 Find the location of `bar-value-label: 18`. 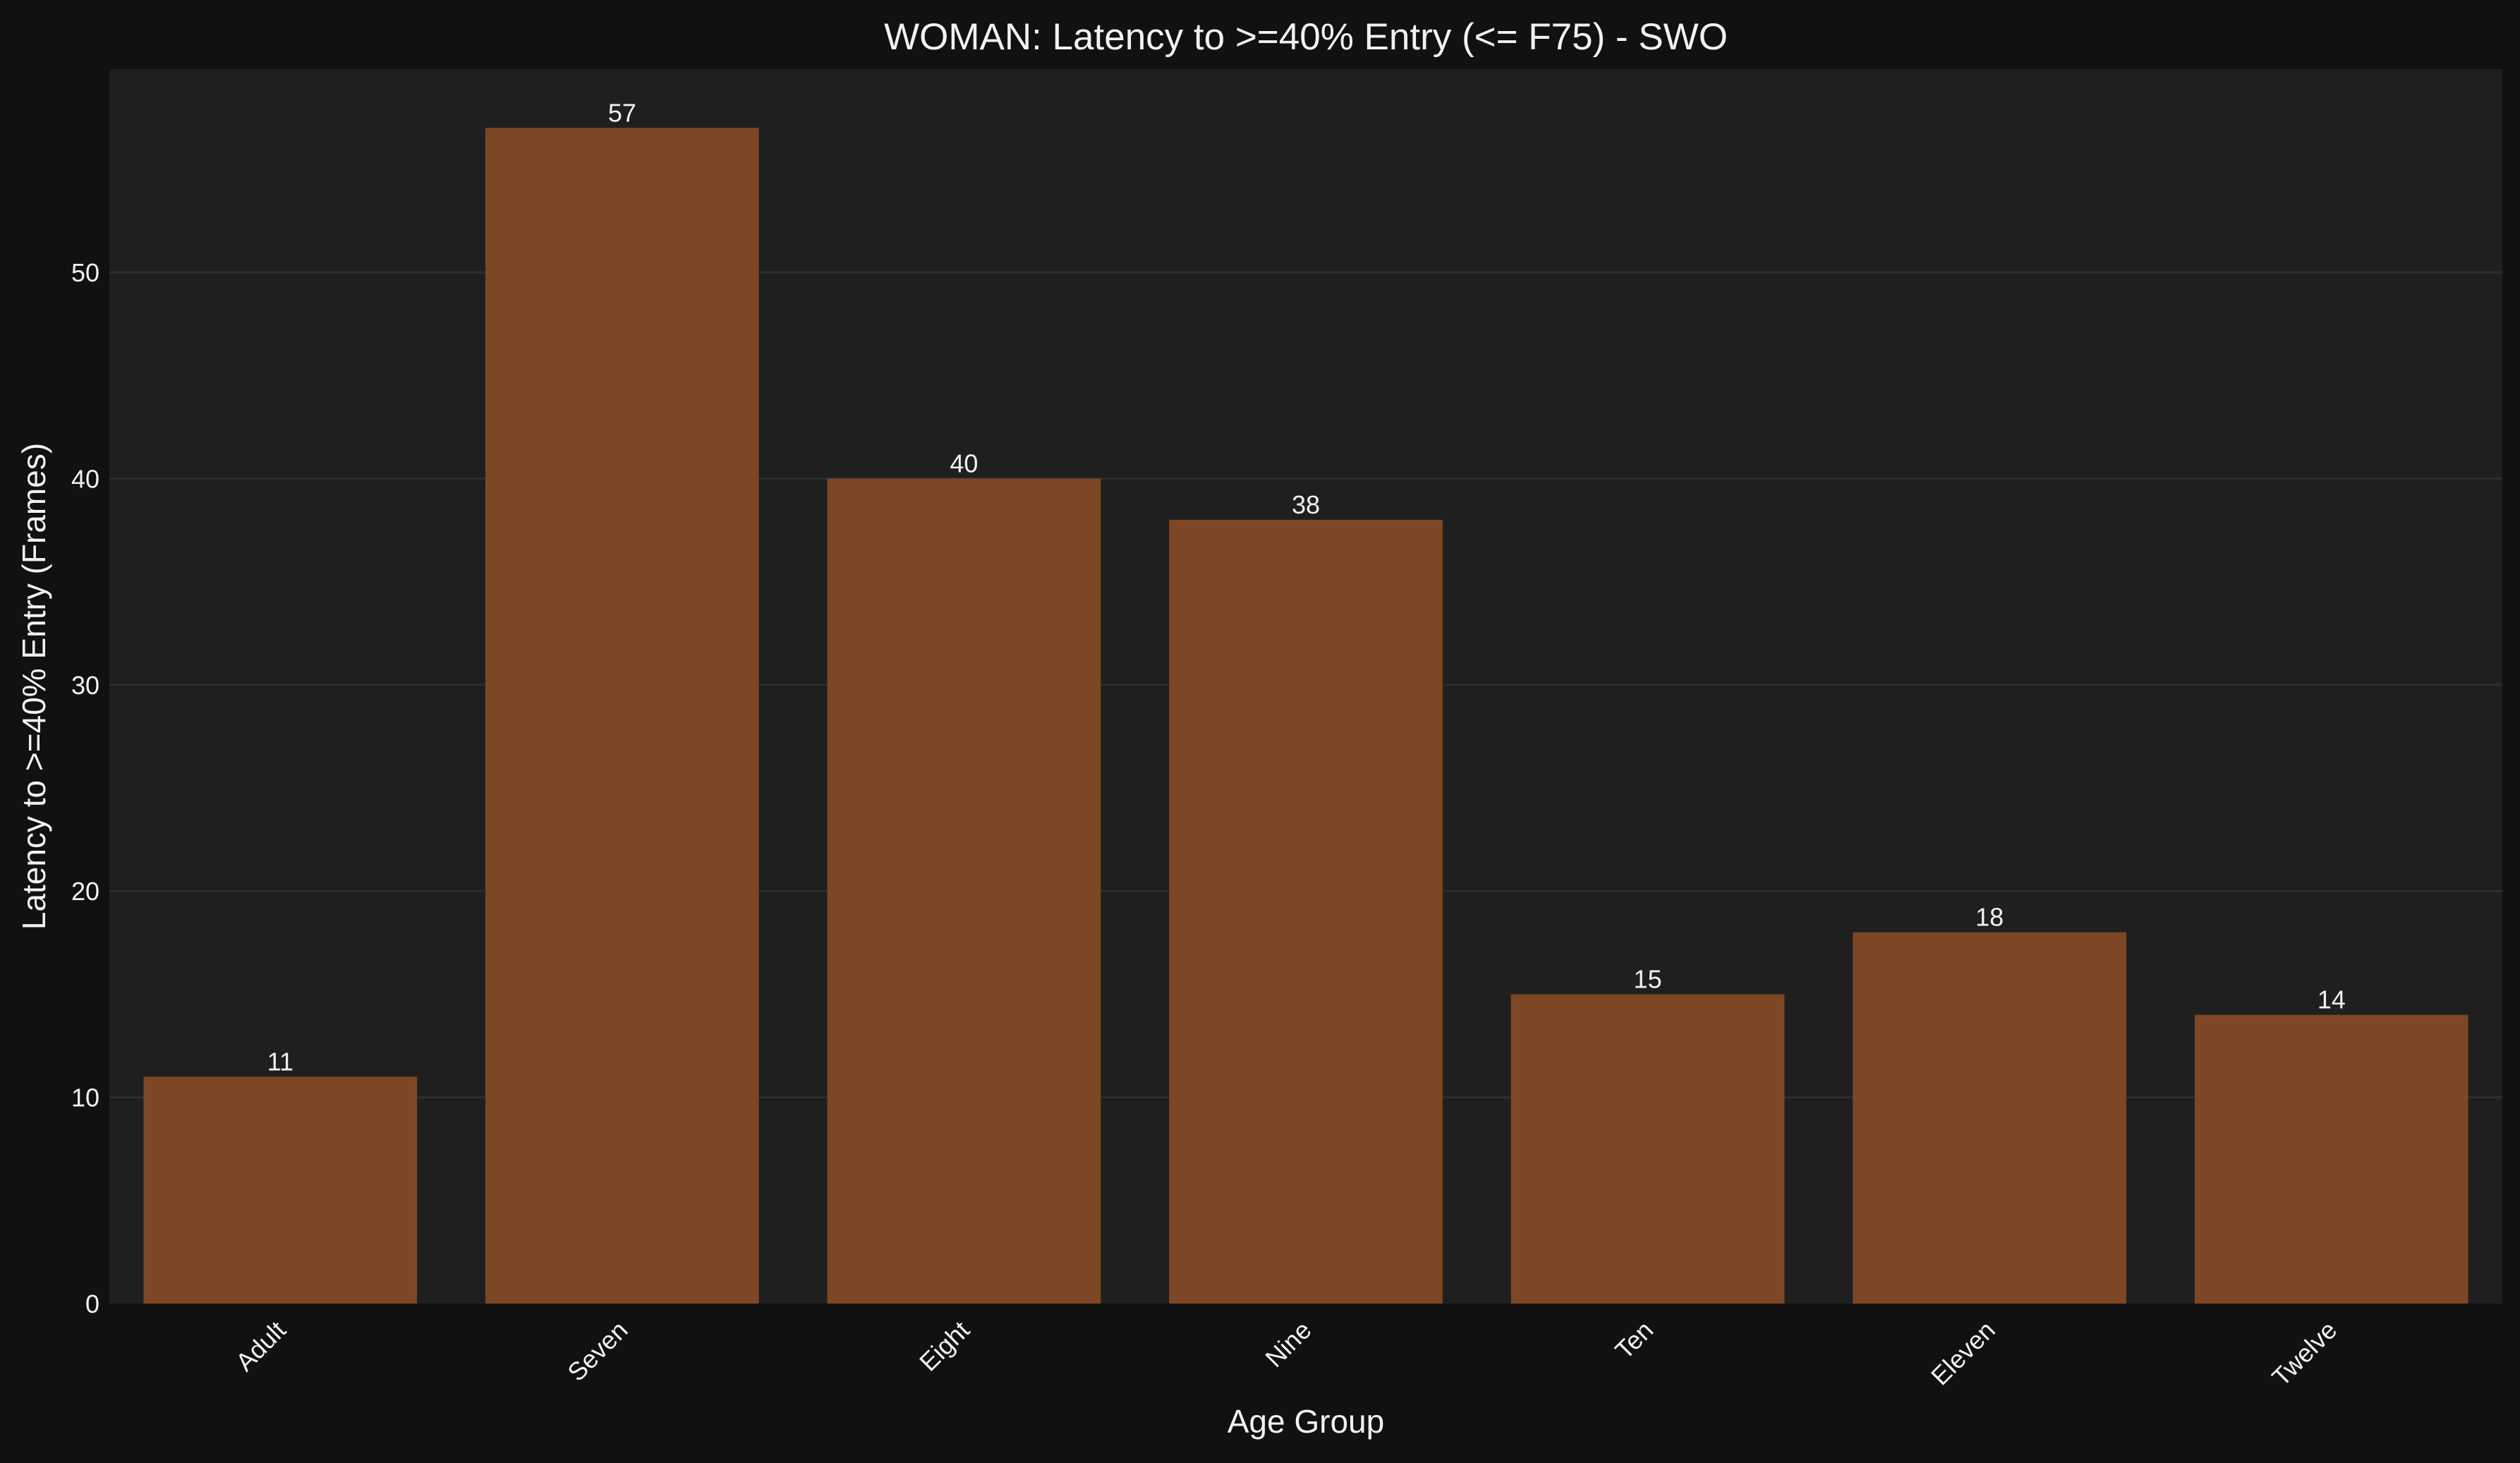

bar-value-label: 18 is located at coordinates (1990, 917).